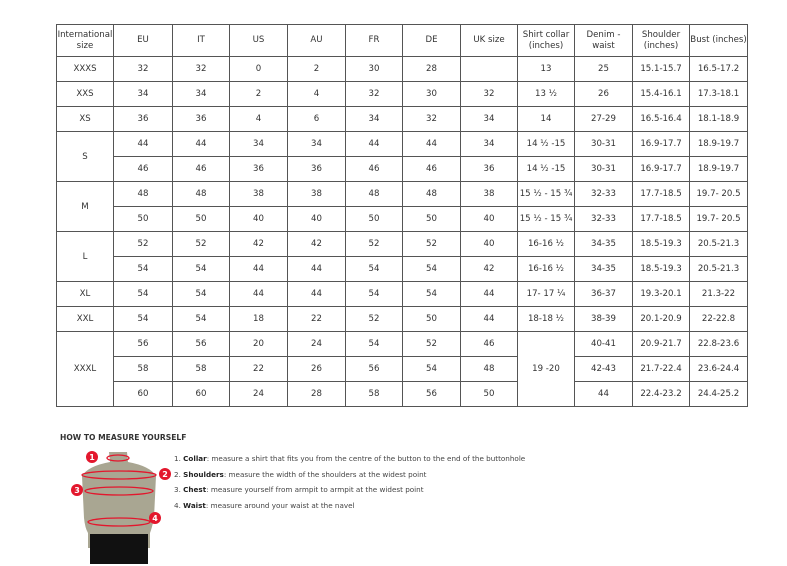 The height and width of the screenshot is (566, 787). I want to click on table-cell: 22, so click(258, 369).